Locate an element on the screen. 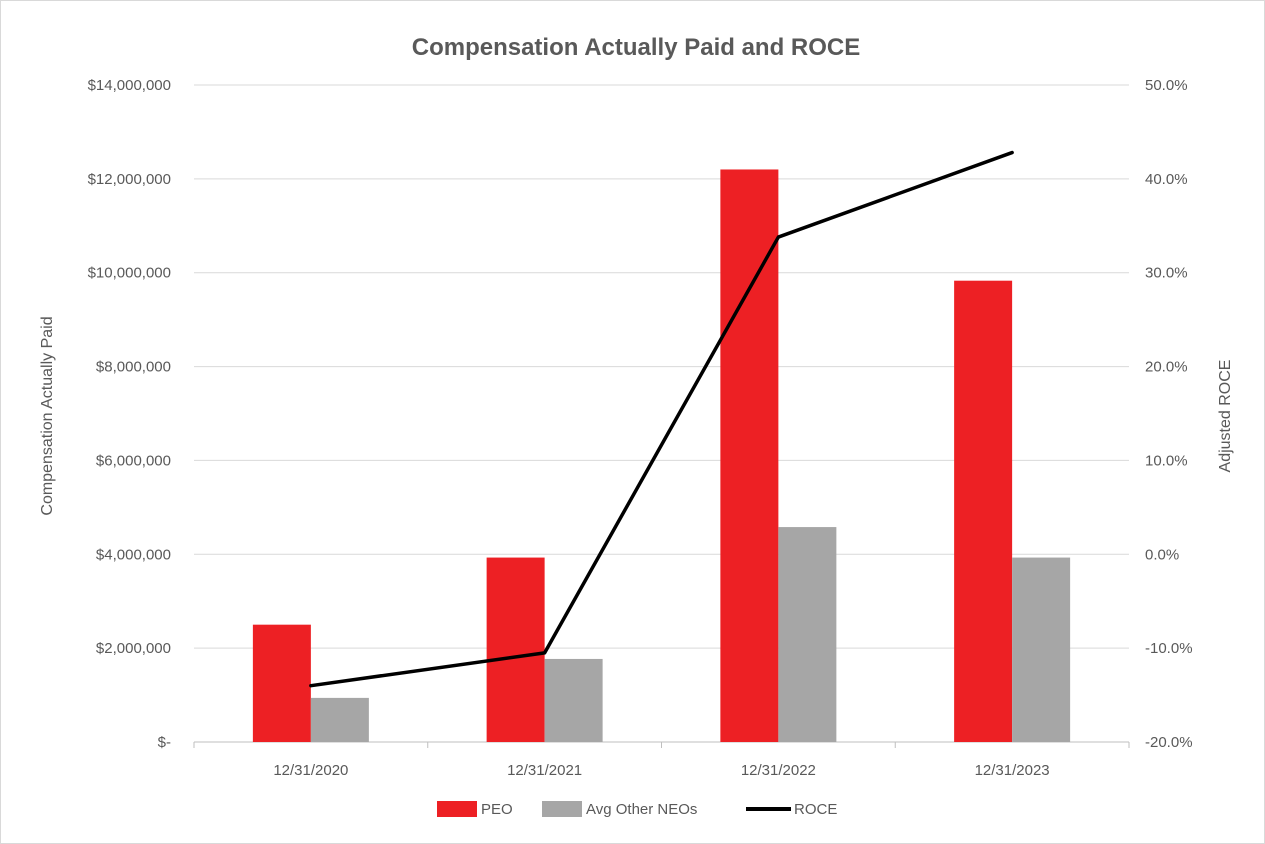 The image size is (1265, 844). legend-label-roce: ROCE is located at coordinates (815, 809).